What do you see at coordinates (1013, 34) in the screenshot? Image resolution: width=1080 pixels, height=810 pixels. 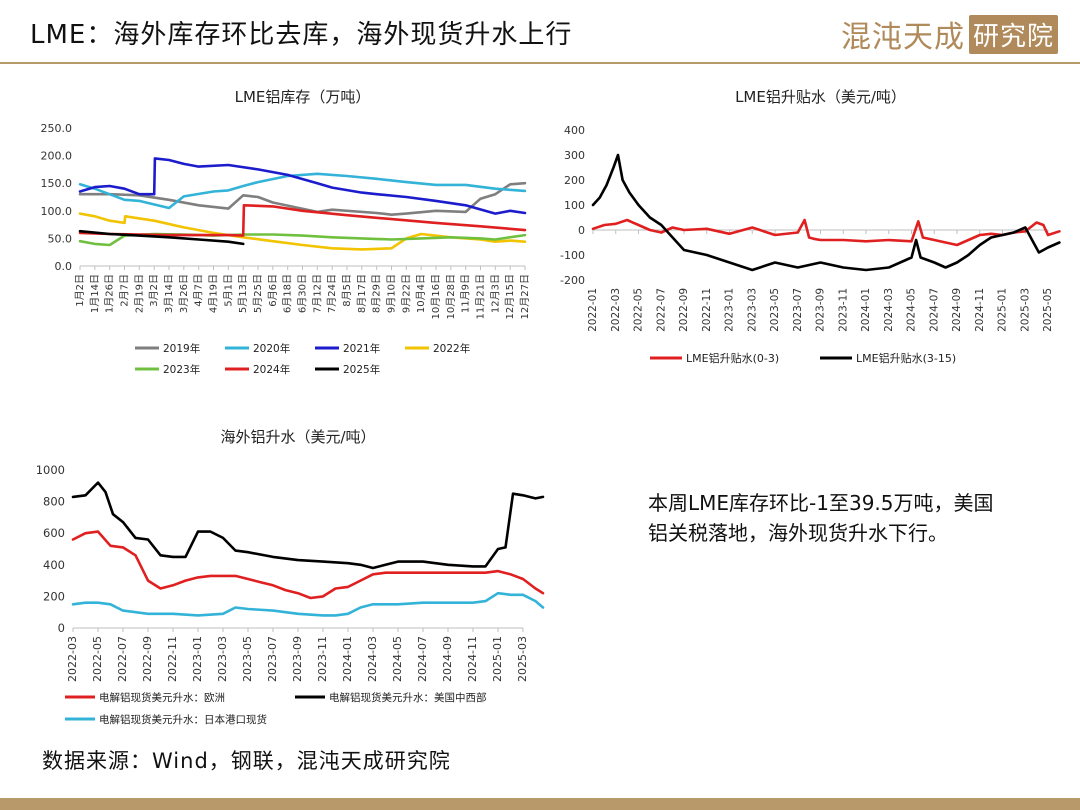 I see `brand-institute-box: 研究院` at bounding box center [1013, 34].